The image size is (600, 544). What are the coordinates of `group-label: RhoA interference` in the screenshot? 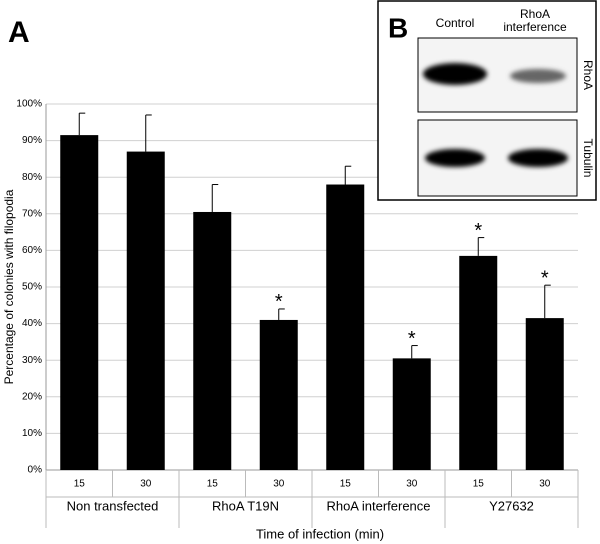 It's located at (378, 505).